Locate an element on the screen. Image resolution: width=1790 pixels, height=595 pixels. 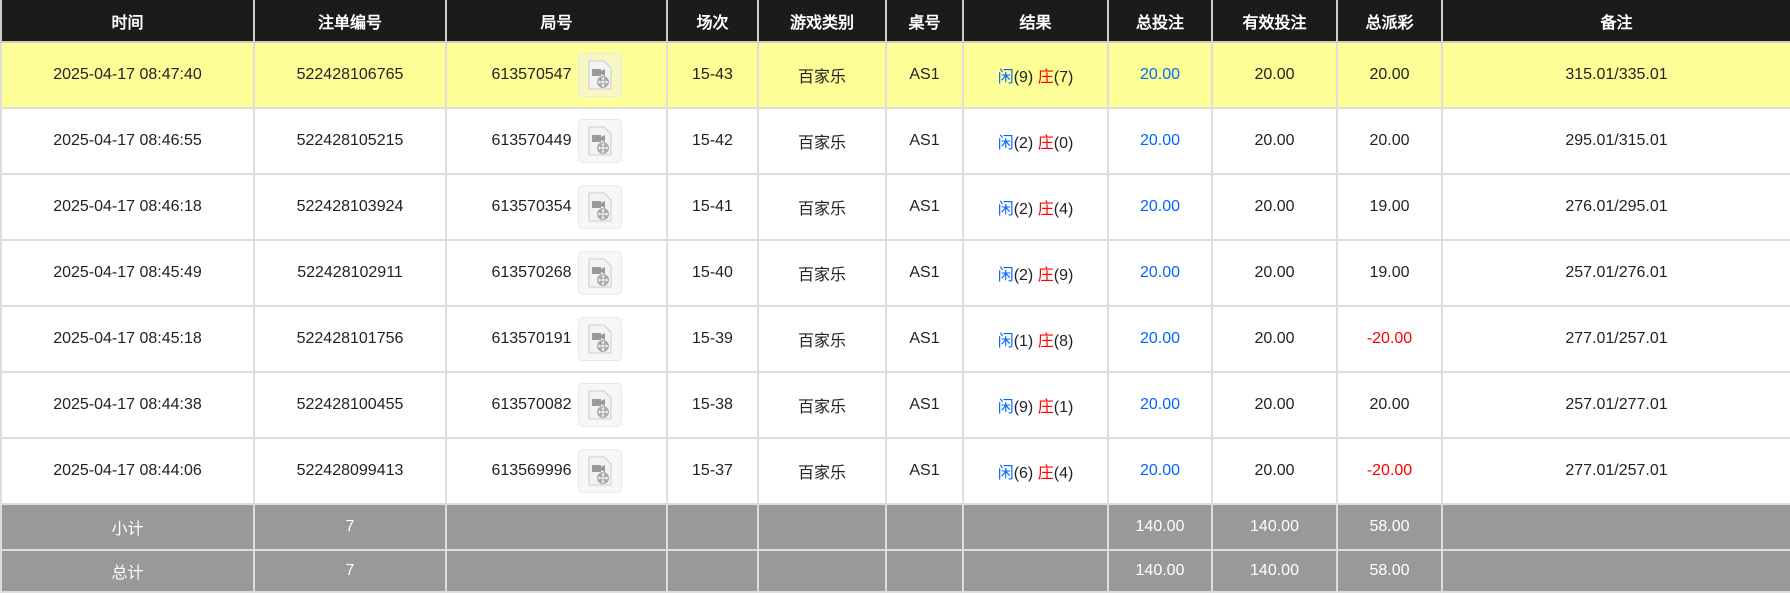
subtotal-row: 小计 7 140.00 140.00 58.00 is located at coordinates (895, 527).